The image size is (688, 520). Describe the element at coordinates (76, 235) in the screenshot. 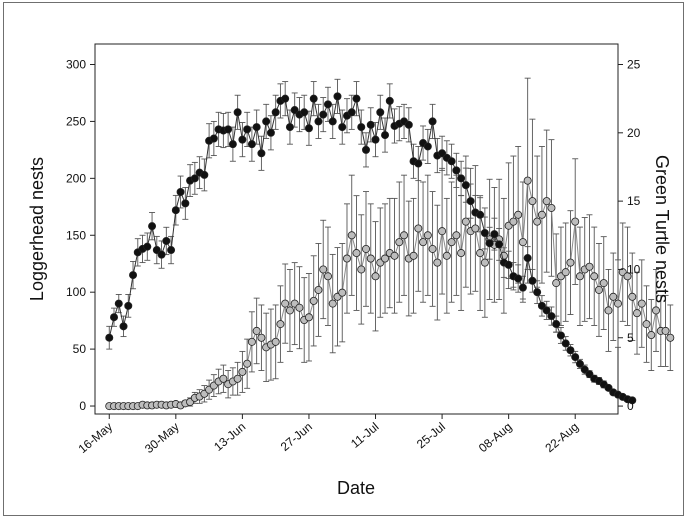

I see `left-tick-label: 150` at that location.